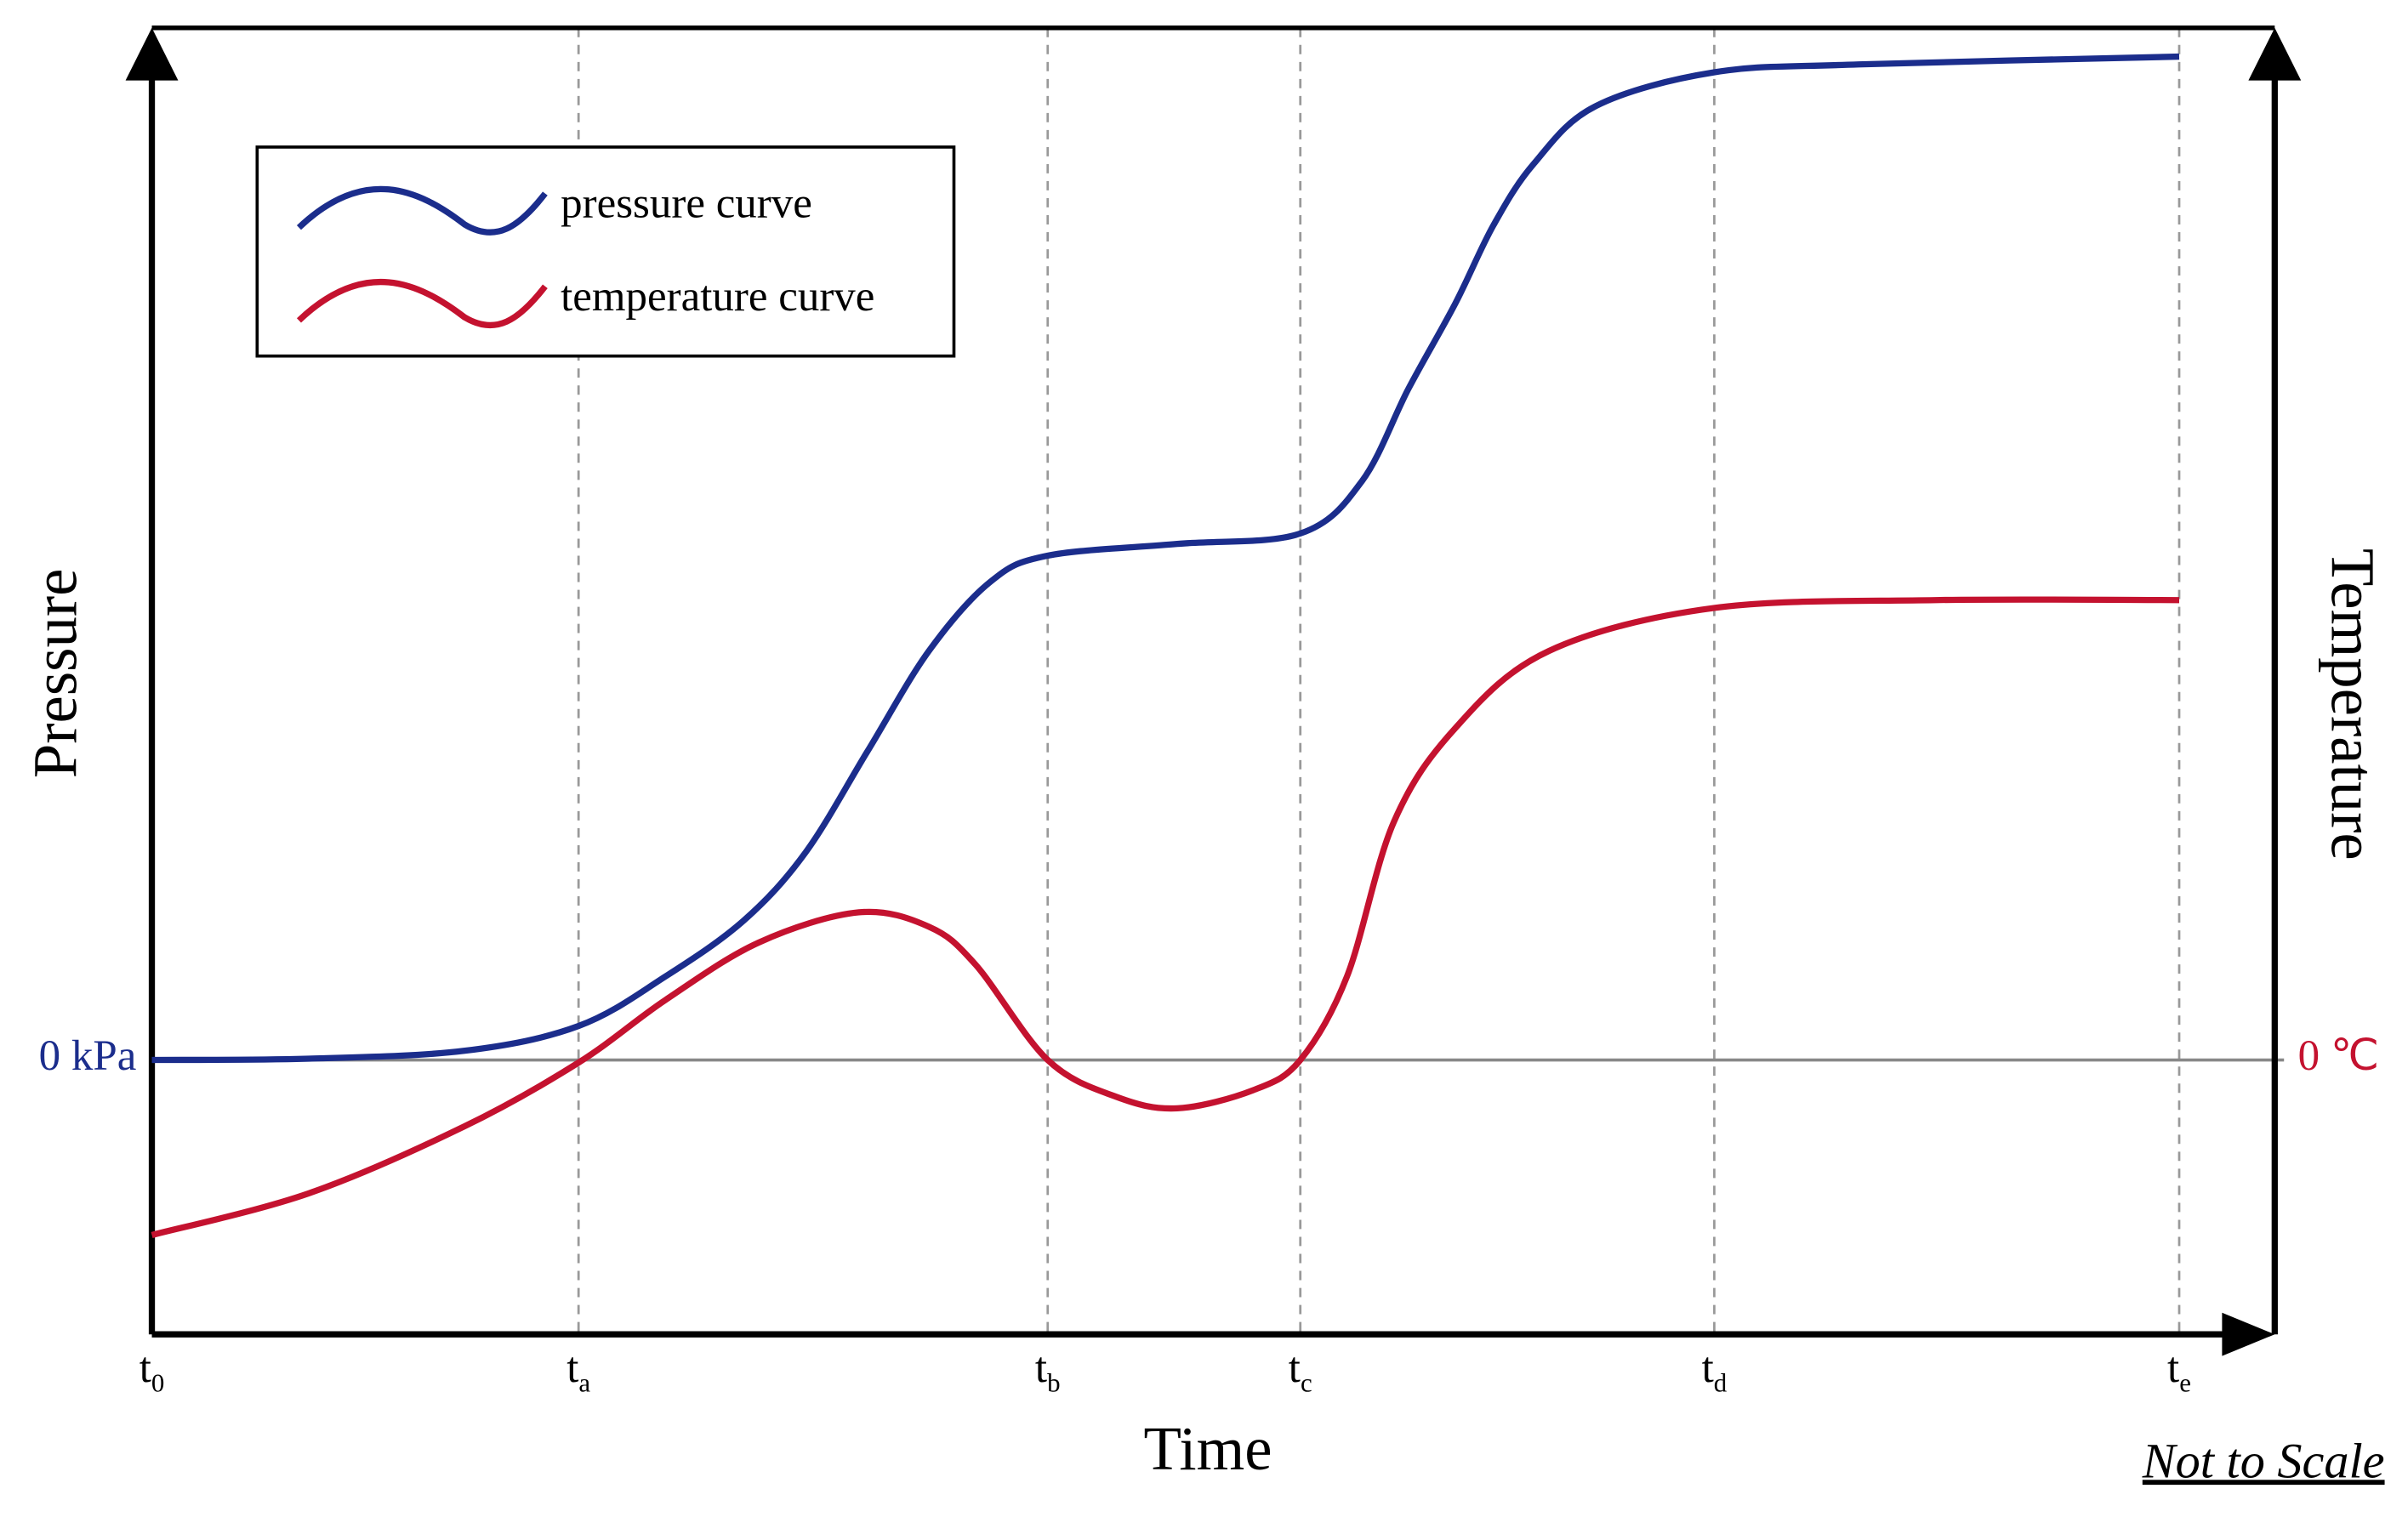  Describe the element at coordinates (1208, 1449) in the screenshot. I see `x-axis-label: Time` at that location.